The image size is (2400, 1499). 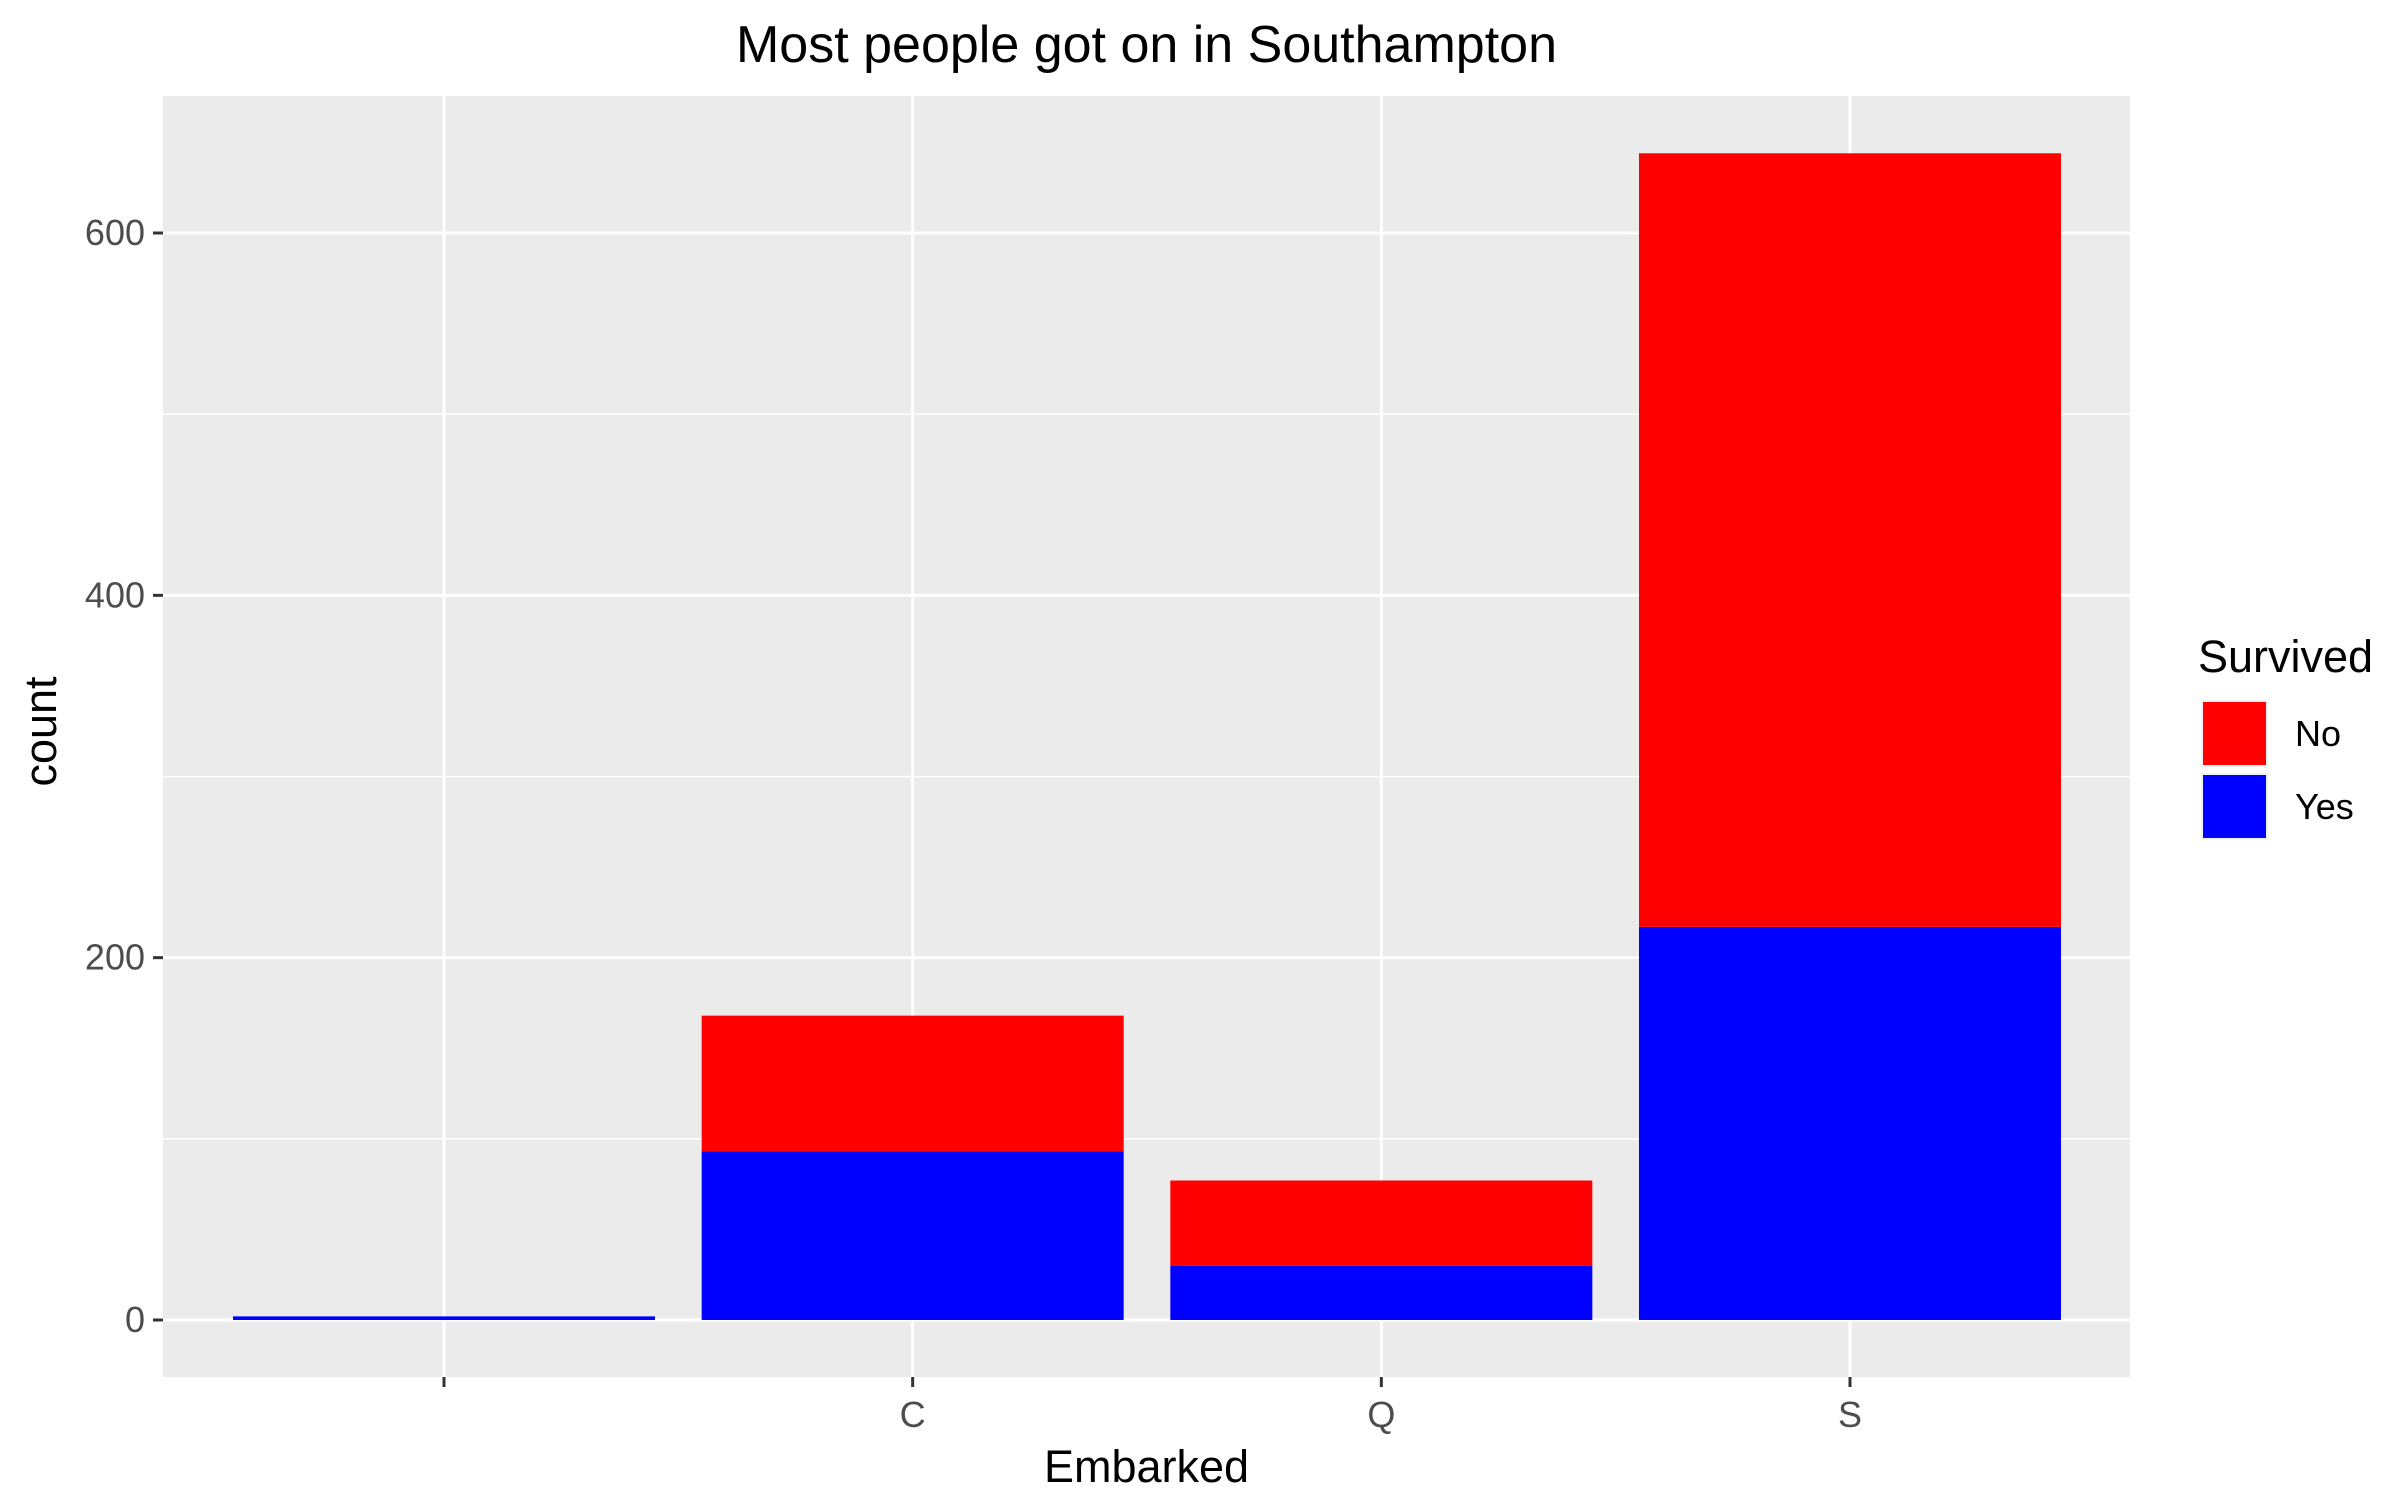 What do you see at coordinates (115, 232) in the screenshot?
I see `y-tick-label: 600` at bounding box center [115, 232].